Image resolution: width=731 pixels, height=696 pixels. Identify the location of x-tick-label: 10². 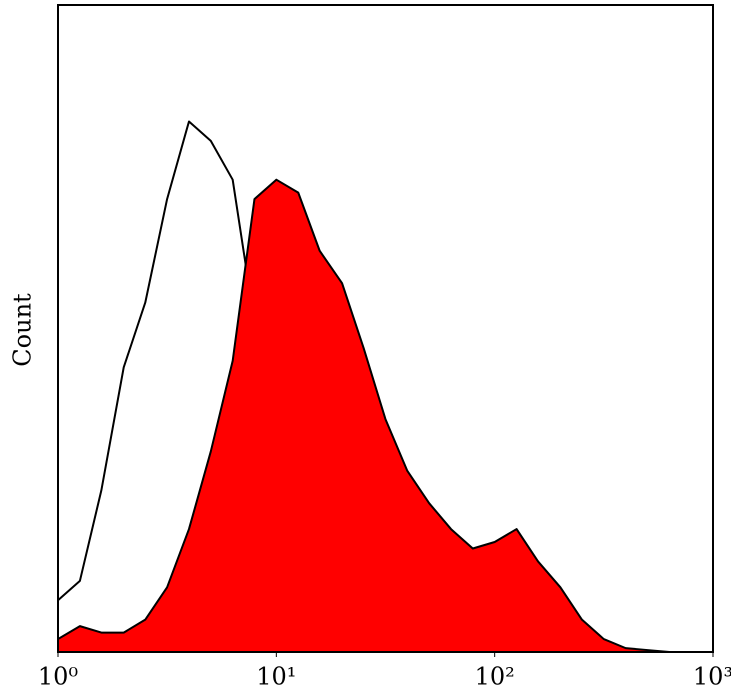
(495, 677).